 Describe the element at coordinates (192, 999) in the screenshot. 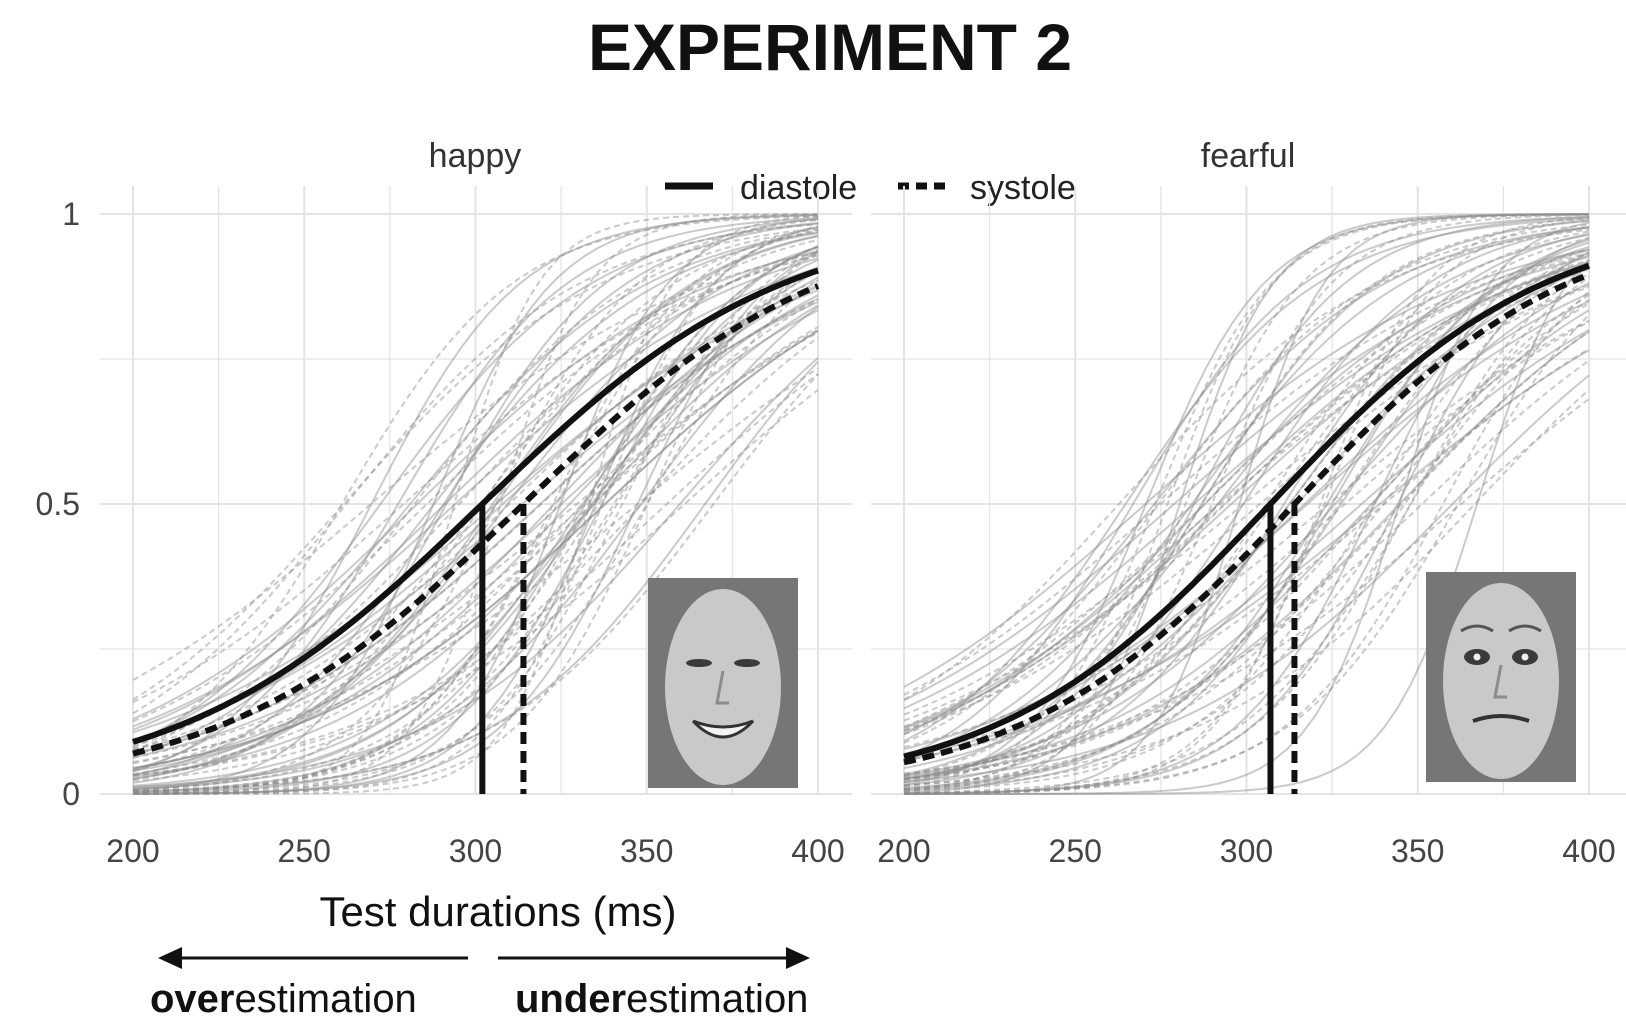

I see `over-bold: over` at that location.